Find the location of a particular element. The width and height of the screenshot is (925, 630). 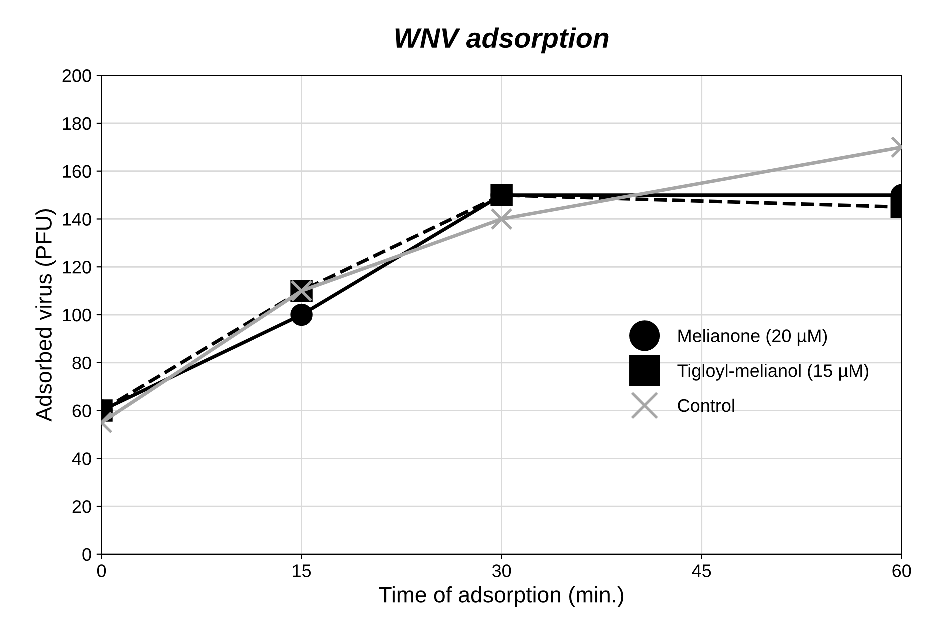

y-tick-label: 20 is located at coordinates (82, 507).